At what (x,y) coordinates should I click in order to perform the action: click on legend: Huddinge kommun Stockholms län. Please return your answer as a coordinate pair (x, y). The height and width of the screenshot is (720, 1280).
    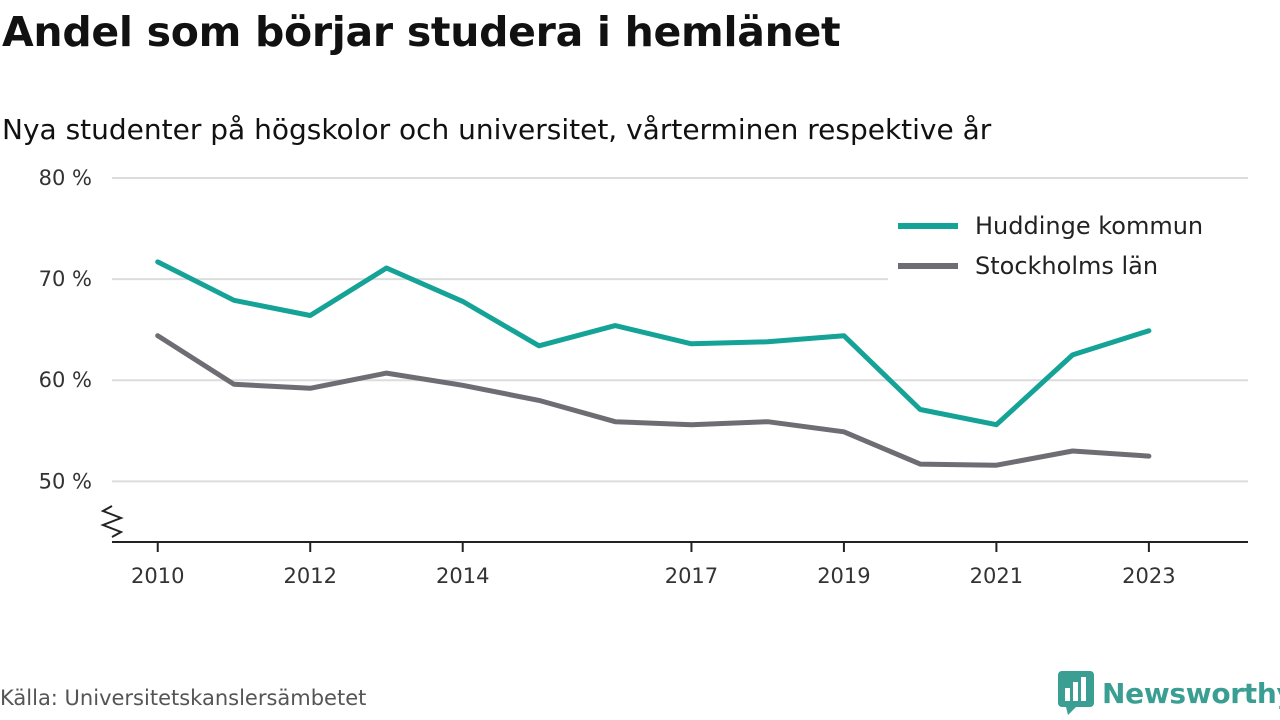
    Looking at the image, I should click on (1069, 249).